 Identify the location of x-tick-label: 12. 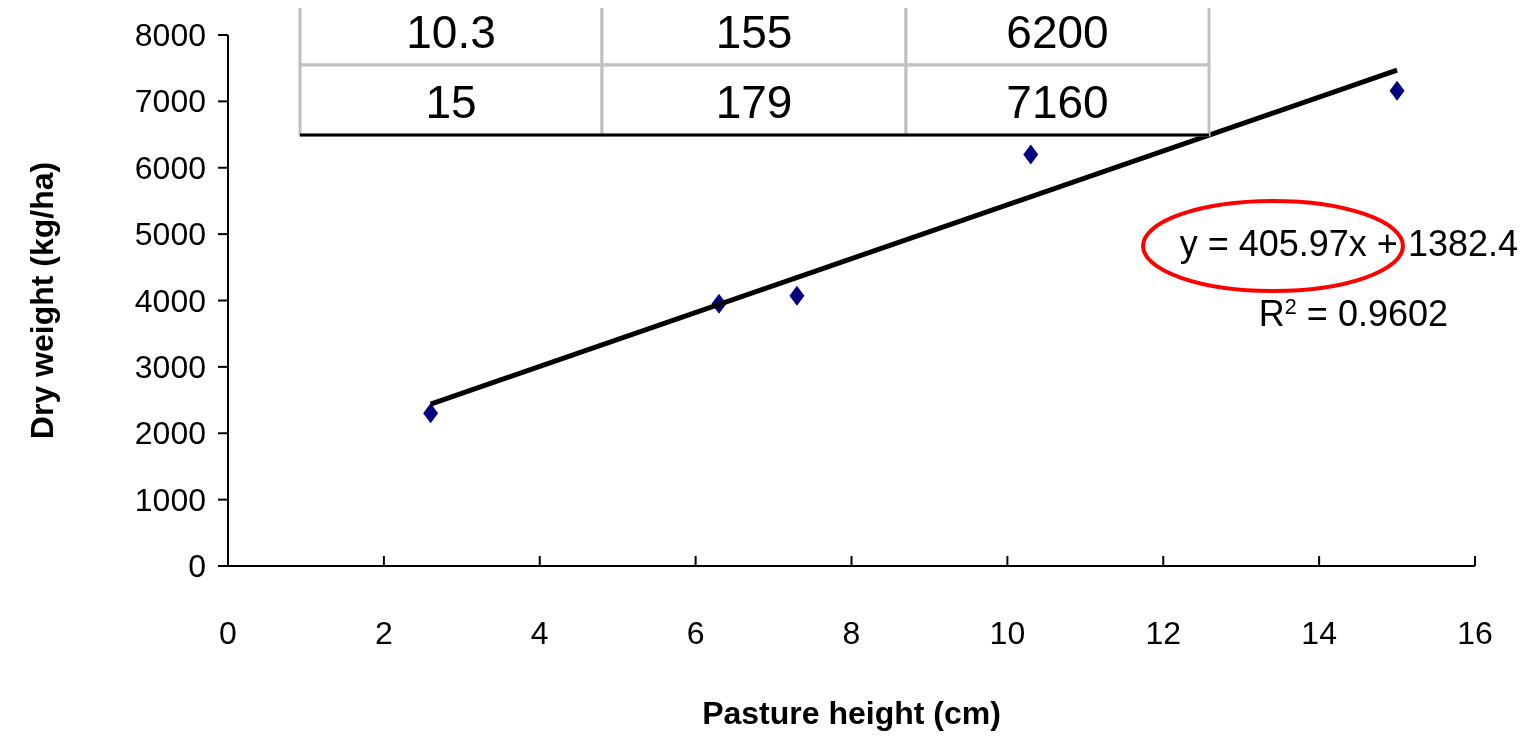
(1163, 633).